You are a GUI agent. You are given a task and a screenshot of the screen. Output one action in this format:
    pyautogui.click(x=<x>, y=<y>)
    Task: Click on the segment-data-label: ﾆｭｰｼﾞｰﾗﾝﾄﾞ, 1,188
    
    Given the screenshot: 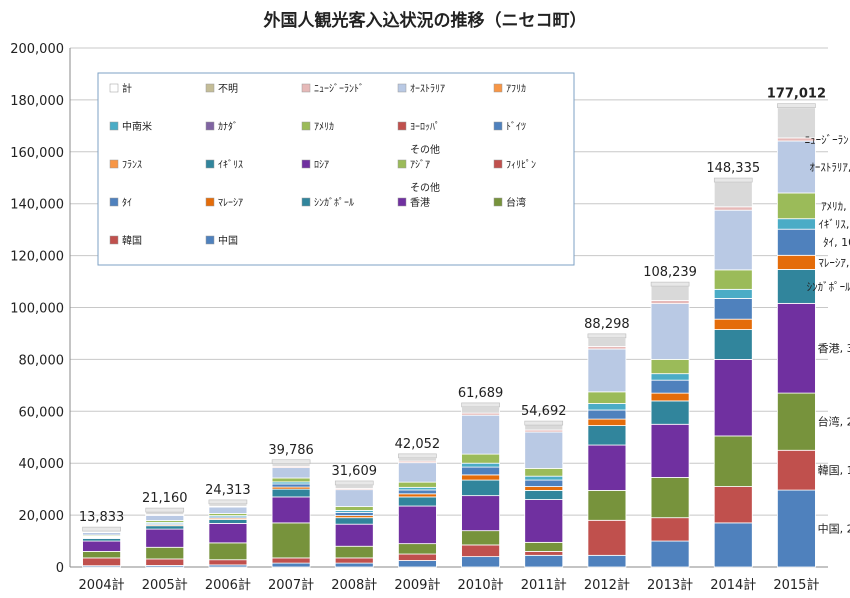 What is the action you would take?
    pyautogui.click(x=827, y=139)
    